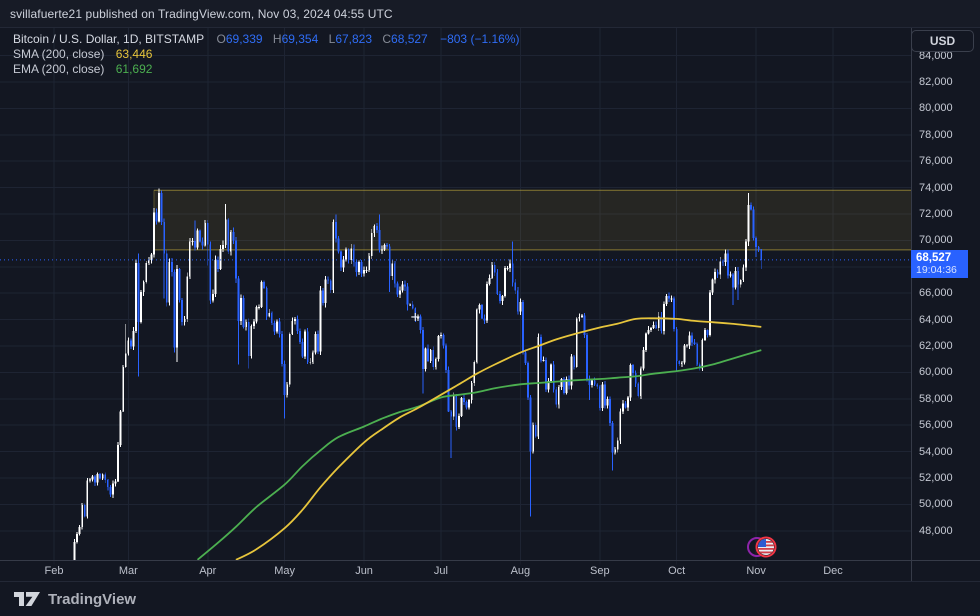 The width and height of the screenshot is (980, 616). Describe the element at coordinates (59, 69) in the screenshot. I see `ema-label: EMA (200, close)` at that location.